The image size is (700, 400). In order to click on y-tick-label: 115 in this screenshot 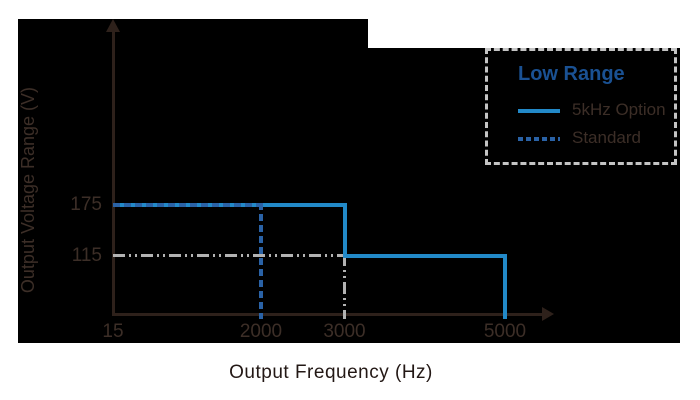, I will do `click(86, 255)`.